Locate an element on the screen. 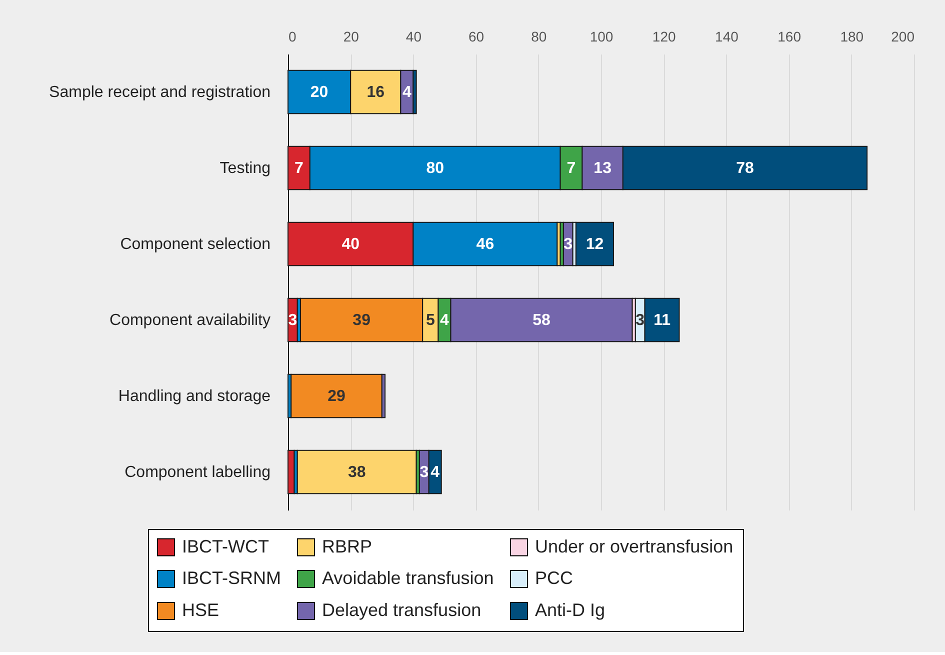  legend-label: Delayed transfusion is located at coordinates (402, 610).